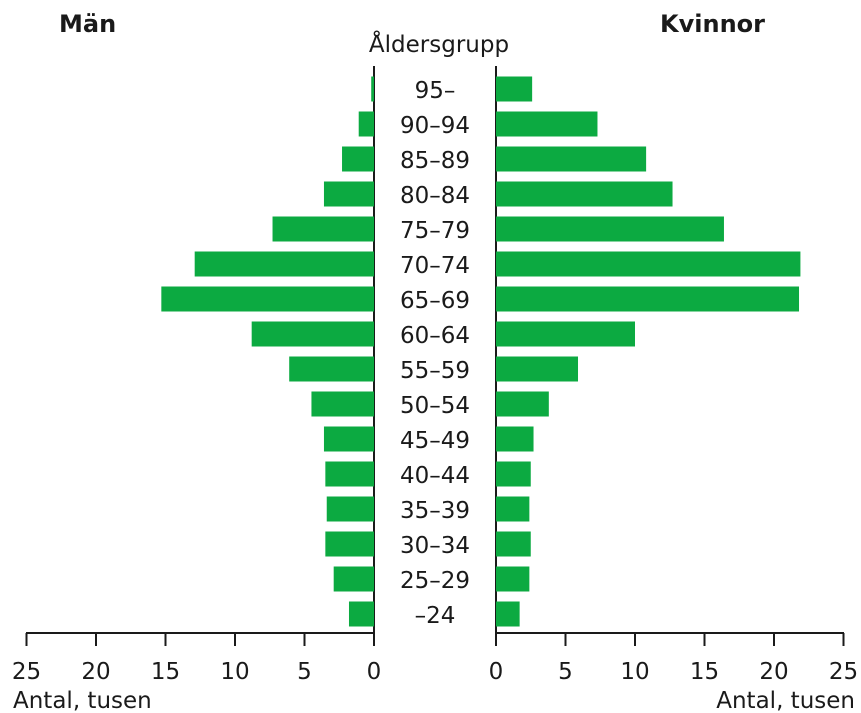  I want to click on age-group-label: 50–54, so click(435, 406).